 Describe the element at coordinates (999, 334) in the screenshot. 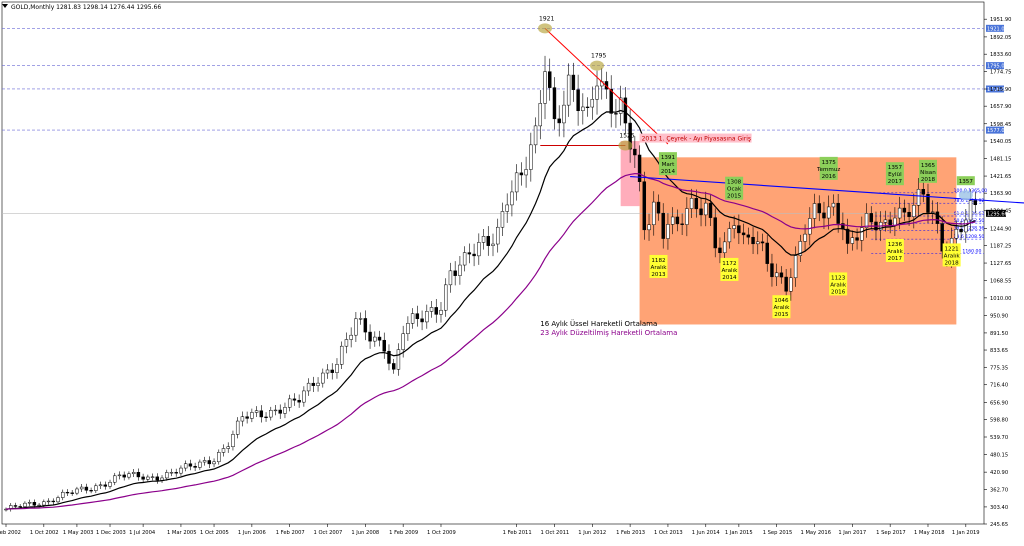

I see `y-tick-label: 891.50` at that location.